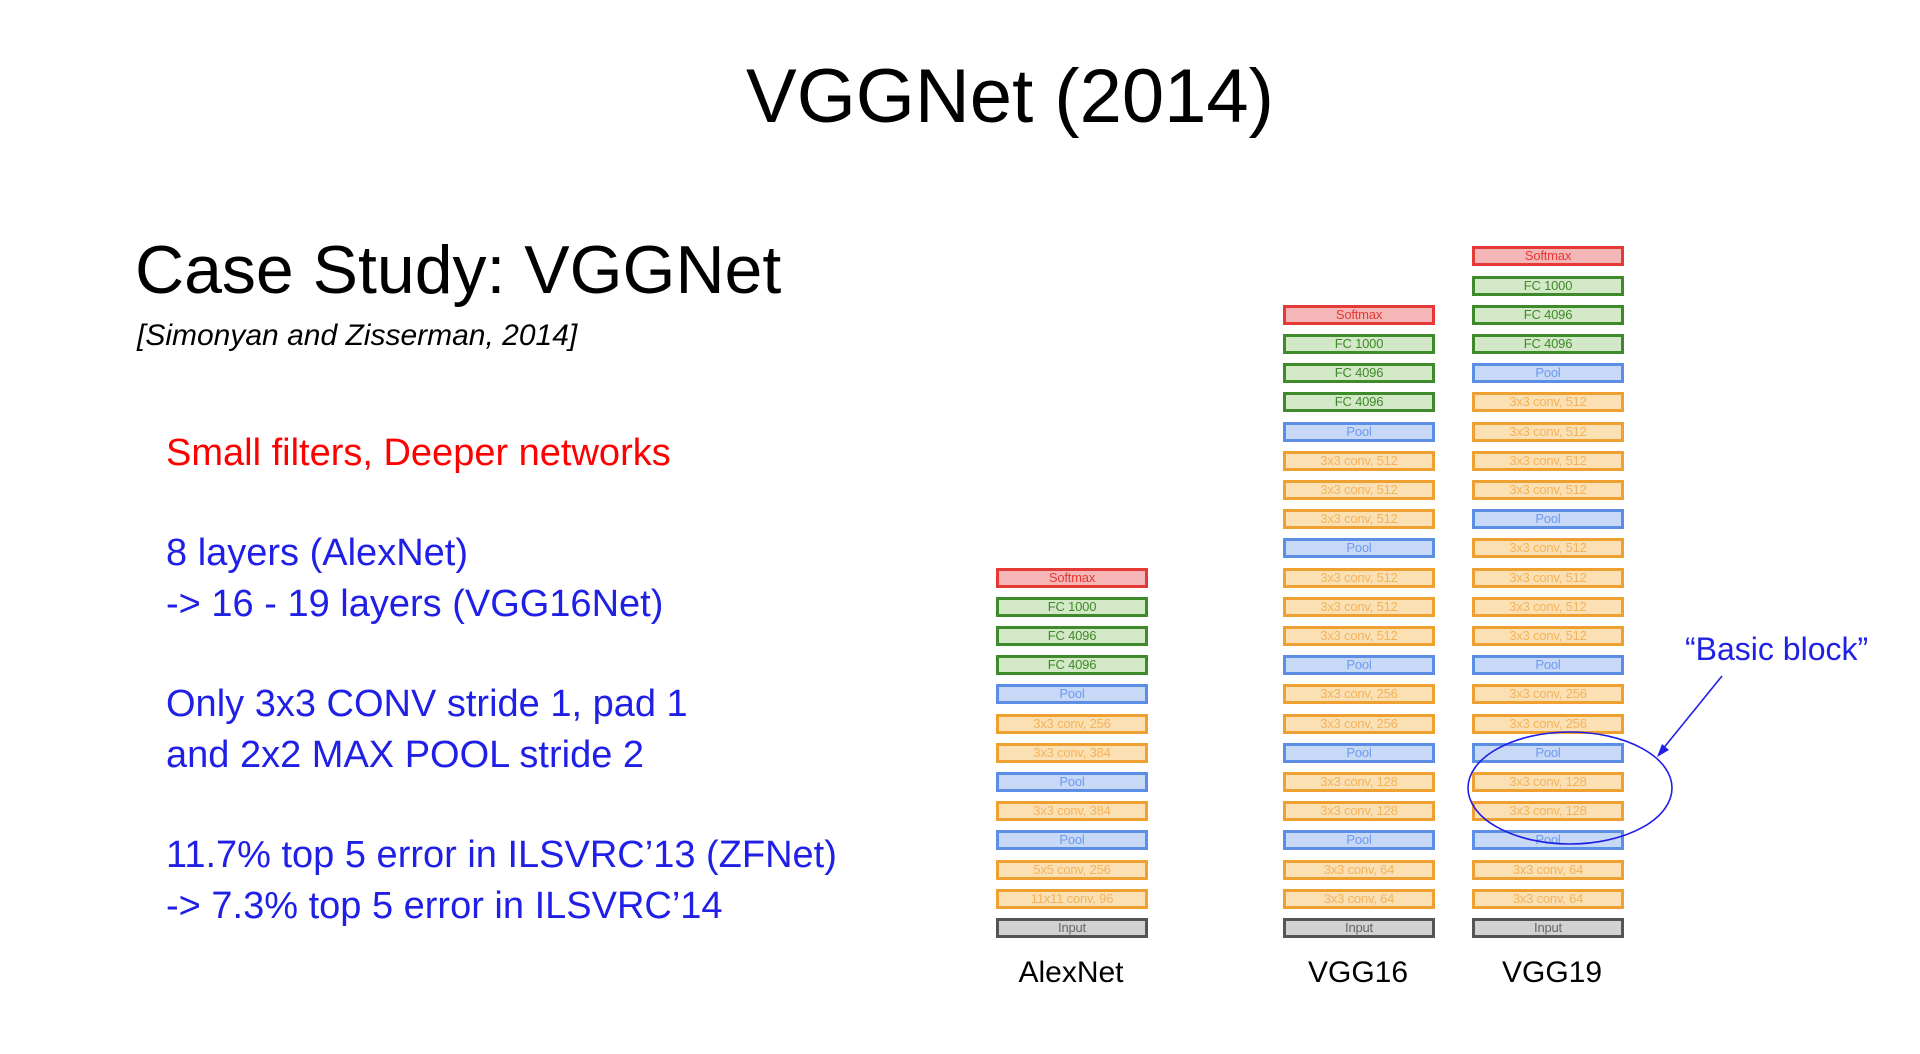  I want to click on bullet-small-filters: Small filters, Deeper networks, so click(418, 453).